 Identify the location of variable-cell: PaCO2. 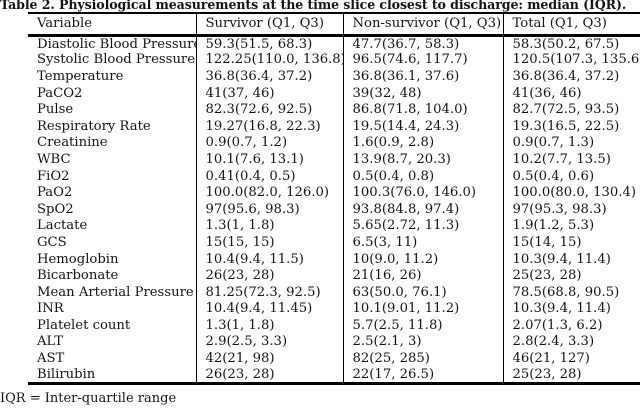
(112, 93).